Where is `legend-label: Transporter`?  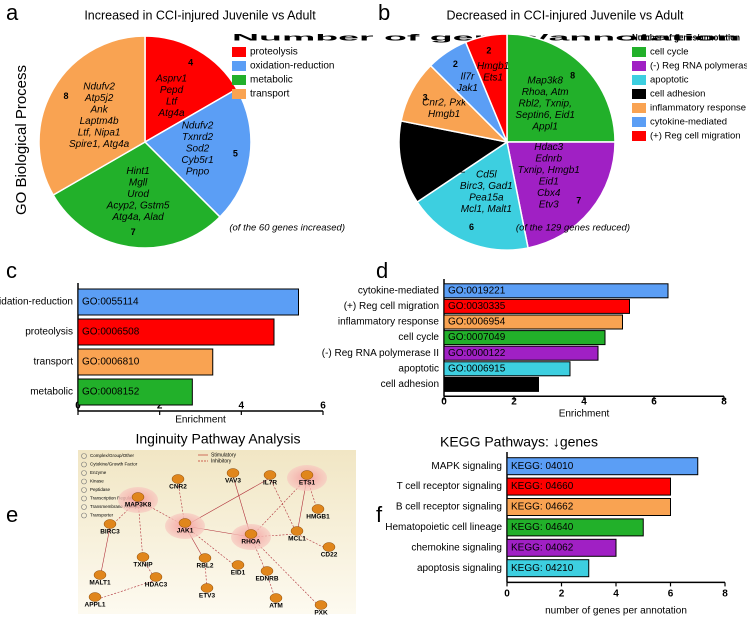
legend-label: Transporter is located at coordinates (102, 515).